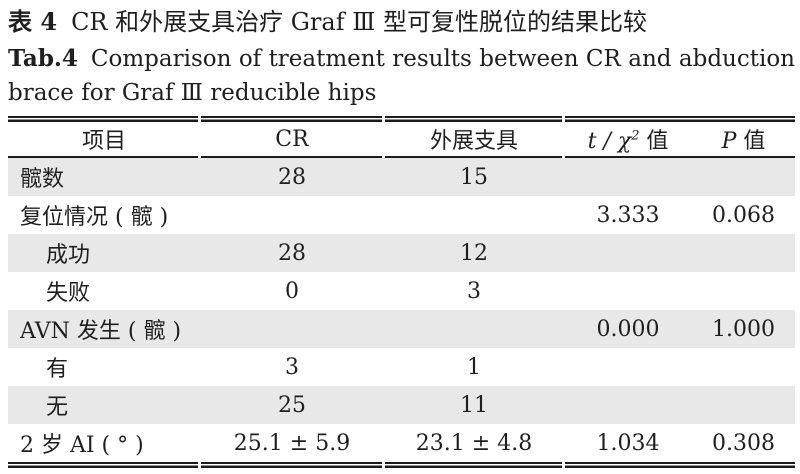 This screenshot has width=800, height=474. What do you see at coordinates (628, 329) in the screenshot?
I see `stat-value: 0.000` at bounding box center [628, 329].